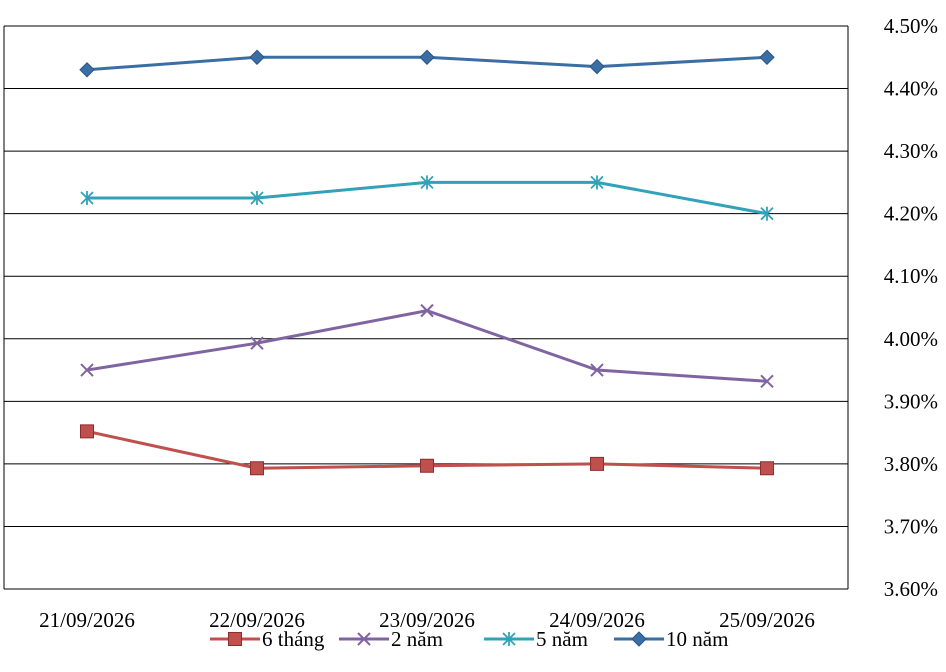 The width and height of the screenshot is (946, 672). What do you see at coordinates (911, 276) in the screenshot?
I see `y-tick-label: 4.10%` at bounding box center [911, 276].